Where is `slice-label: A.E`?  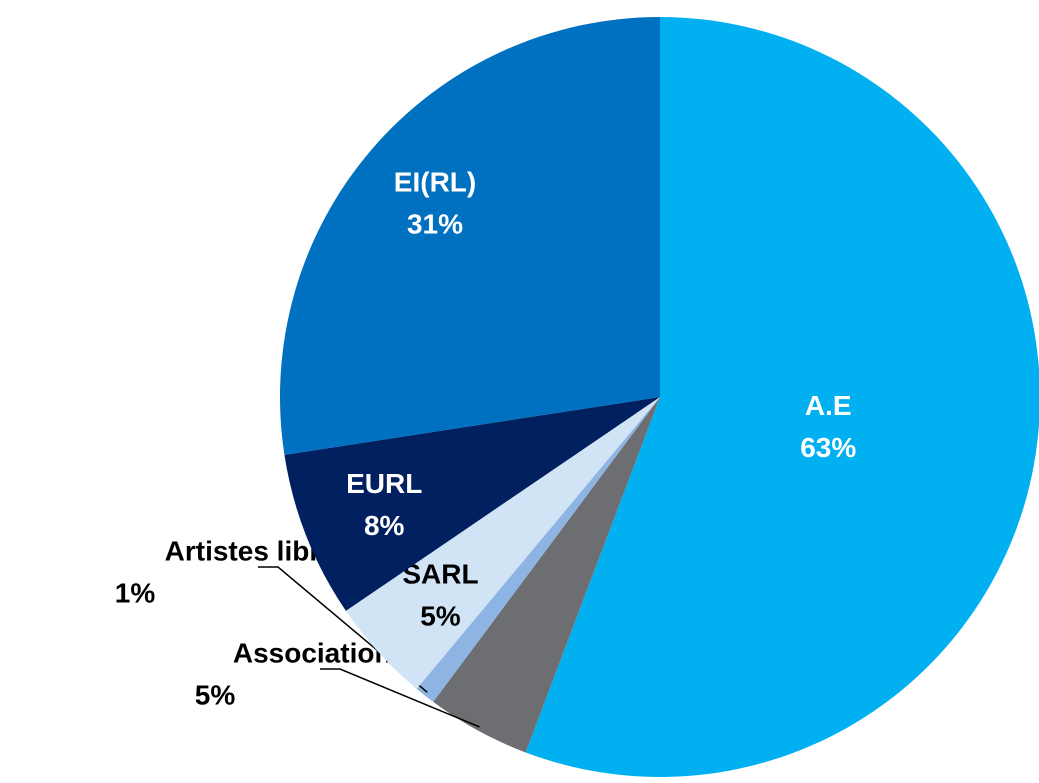
slice-label: A.E is located at coordinates (828, 405).